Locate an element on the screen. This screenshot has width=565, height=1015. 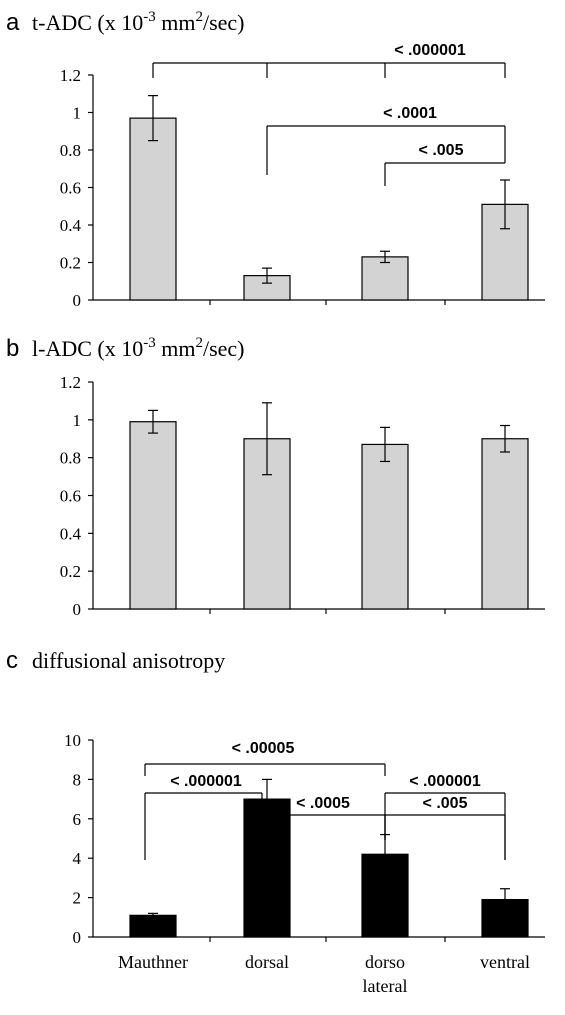
significance-label: < .0005 is located at coordinates (323, 803).